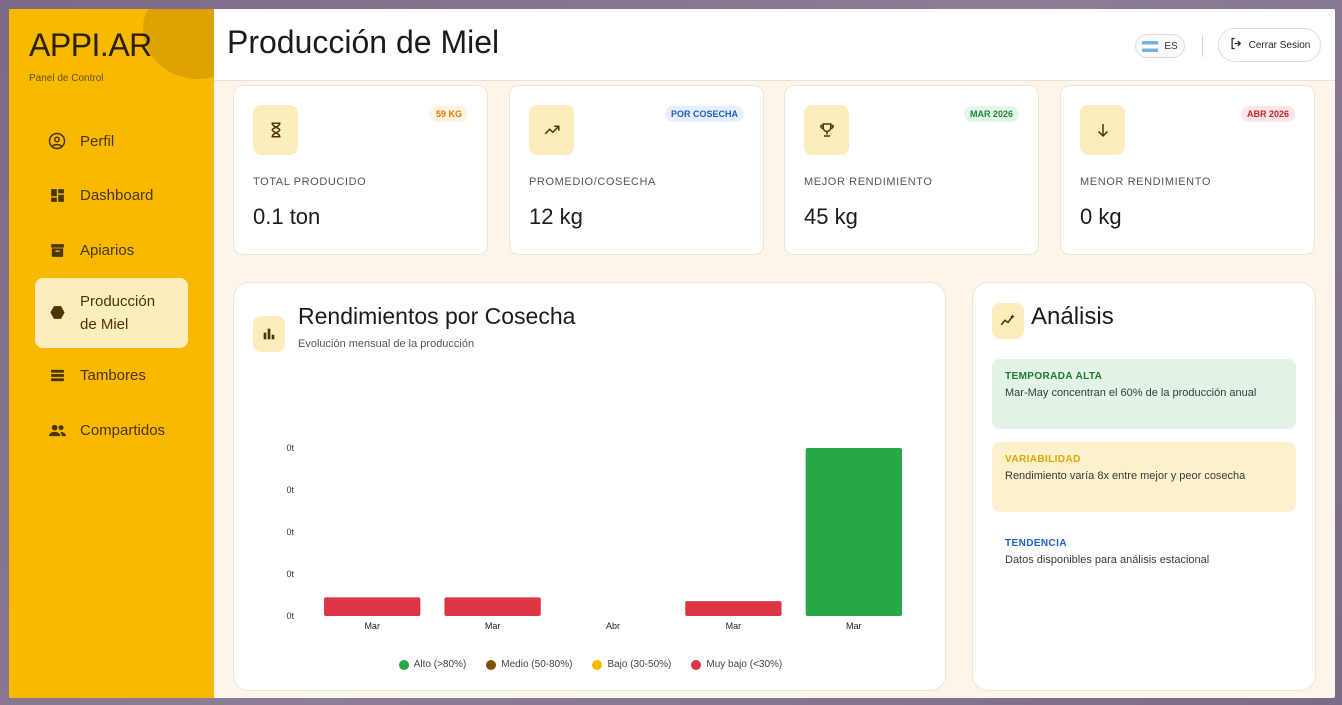 The width and height of the screenshot is (1342, 705). I want to click on insight-heading: TENDENCIA, so click(1036, 543).